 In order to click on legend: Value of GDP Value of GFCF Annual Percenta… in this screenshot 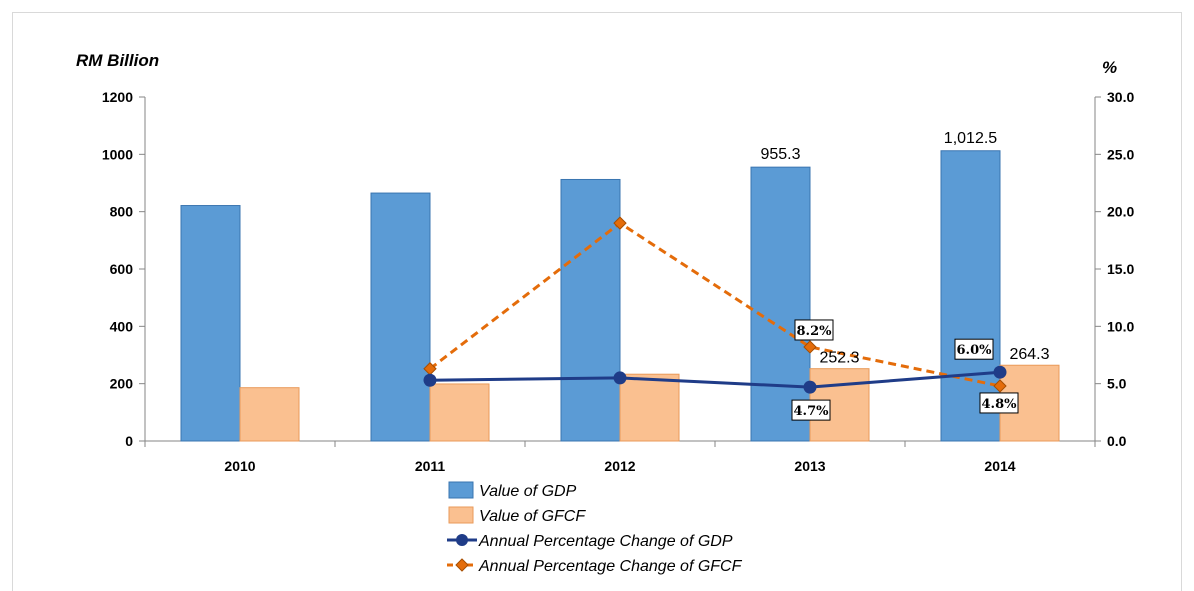, I will do `click(595, 528)`.